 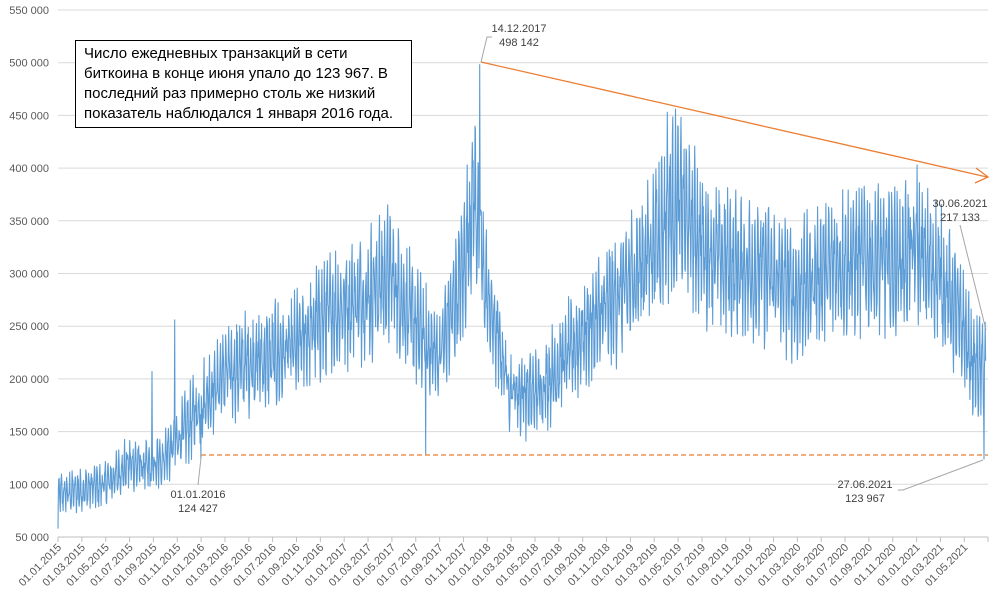 I want to click on low2021-date-label: 27.06.2021, so click(x=864, y=485).